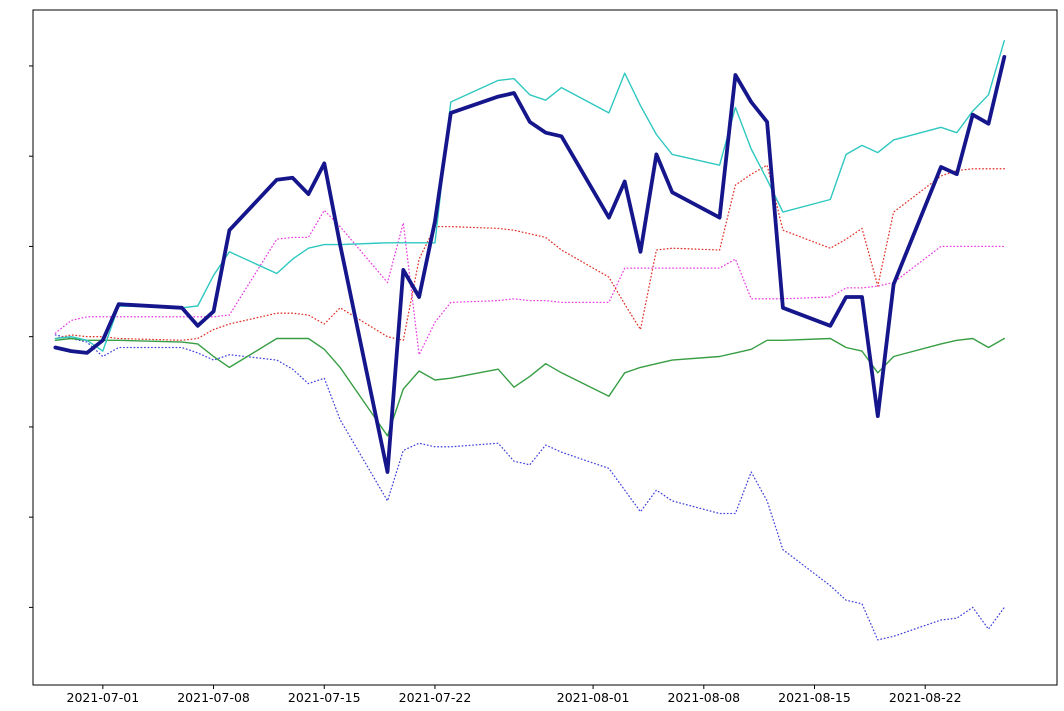 The image size is (1064, 711). What do you see at coordinates (593, 697) in the screenshot?
I see `x-axis-tick-label: 2021-08-01` at bounding box center [593, 697].